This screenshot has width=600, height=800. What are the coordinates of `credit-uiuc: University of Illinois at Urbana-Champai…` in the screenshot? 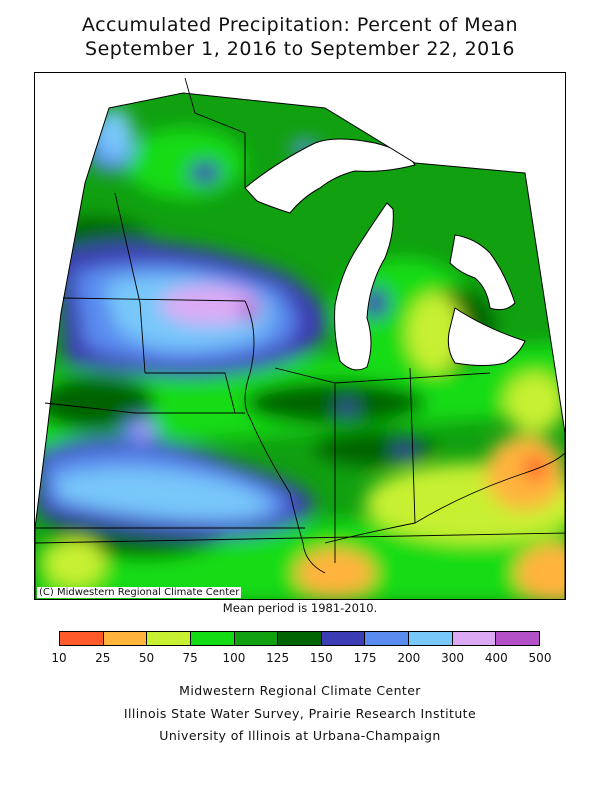 It's located at (300, 735).